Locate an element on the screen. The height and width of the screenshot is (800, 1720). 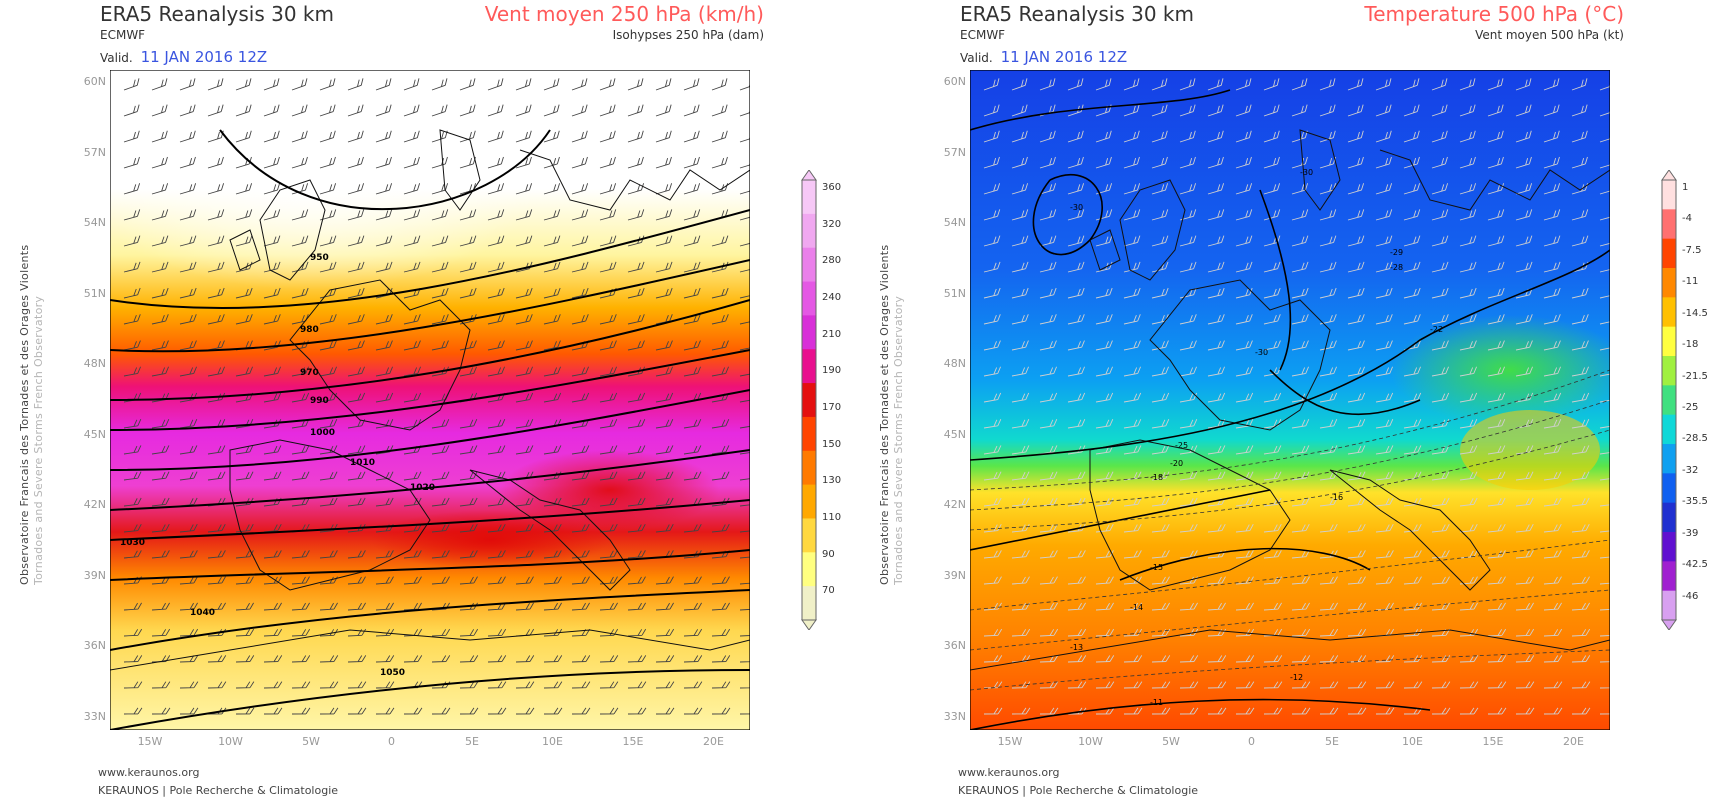
contour-label: 1050 is located at coordinates (392, 673).